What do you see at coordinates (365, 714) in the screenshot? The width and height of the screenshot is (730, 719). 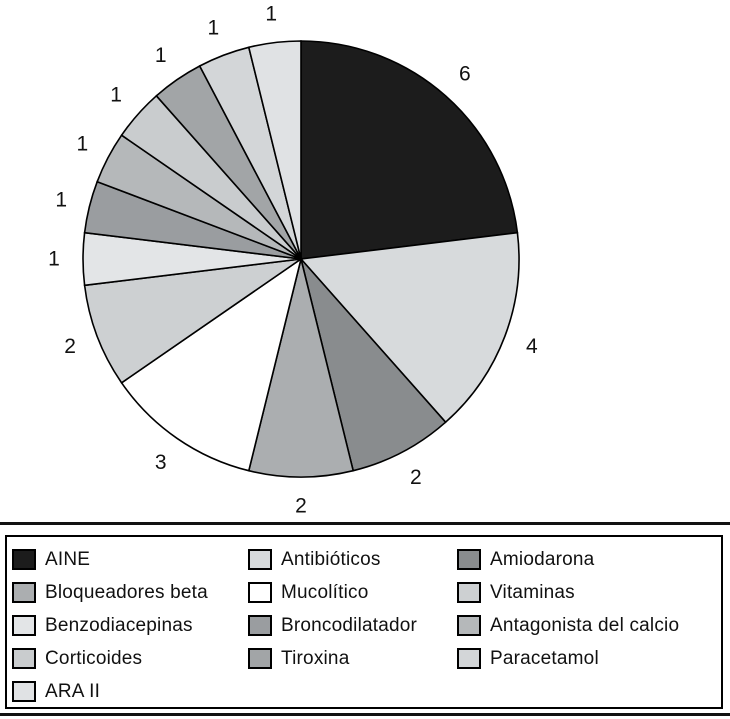 I see `figure-bottom-rule` at bounding box center [365, 714].